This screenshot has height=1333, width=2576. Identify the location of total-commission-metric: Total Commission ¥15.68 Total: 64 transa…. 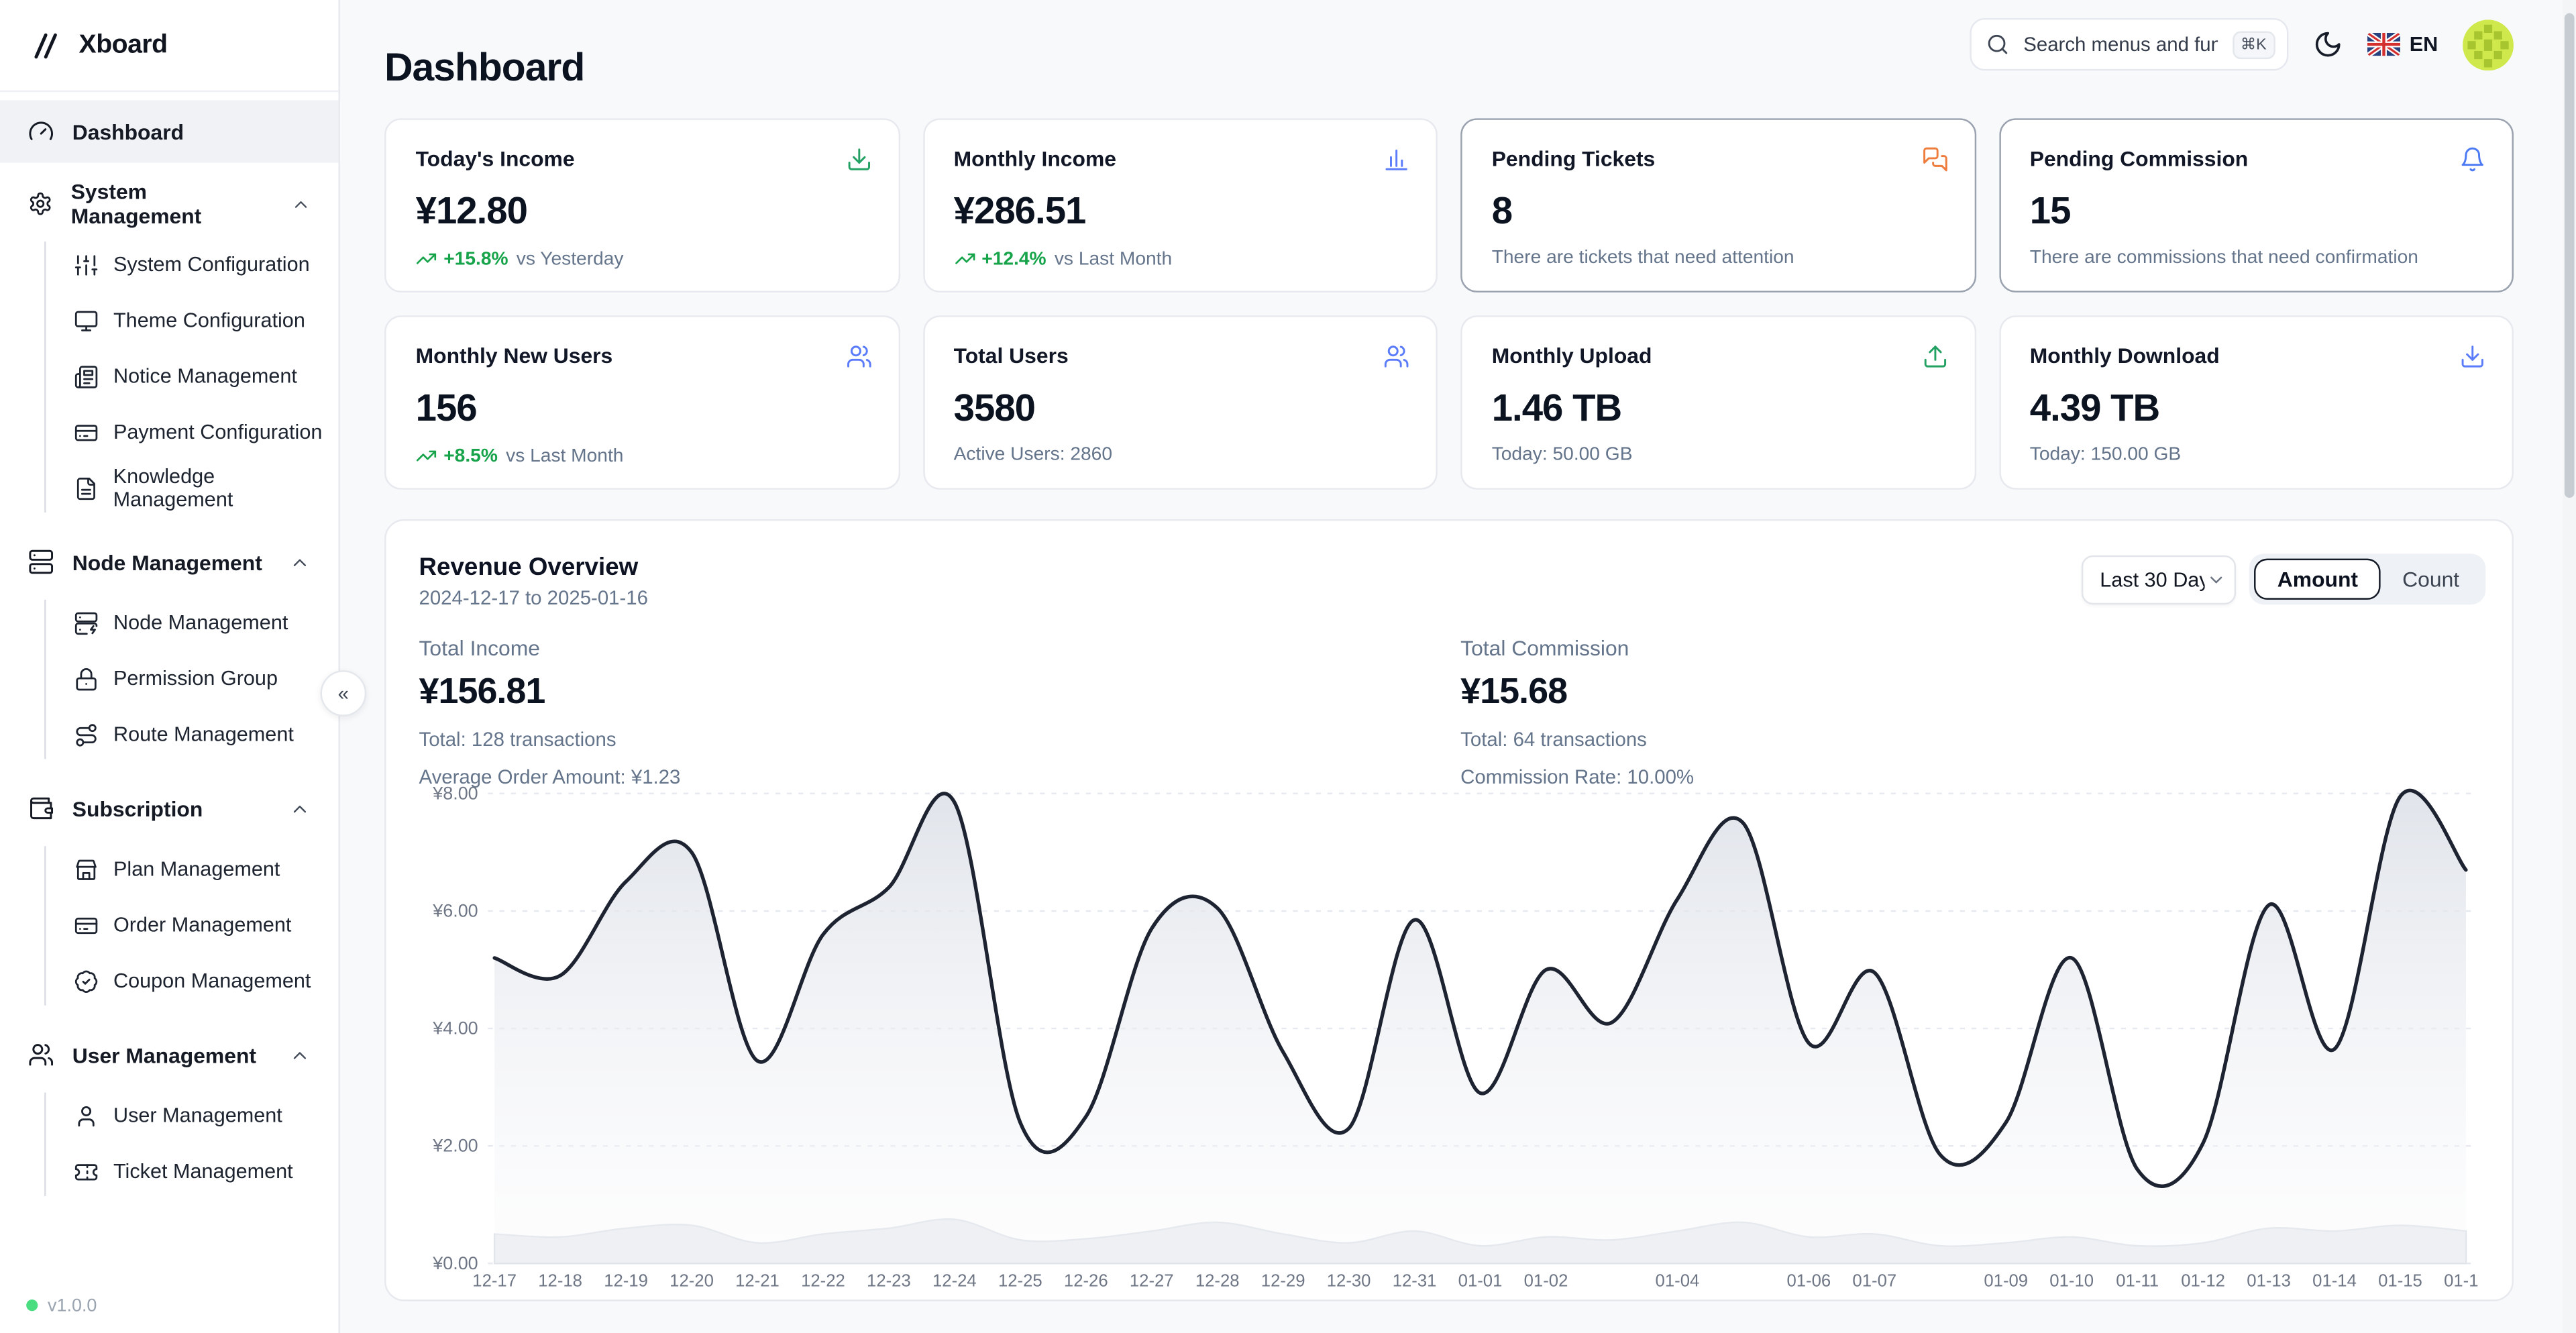
(1577, 712).